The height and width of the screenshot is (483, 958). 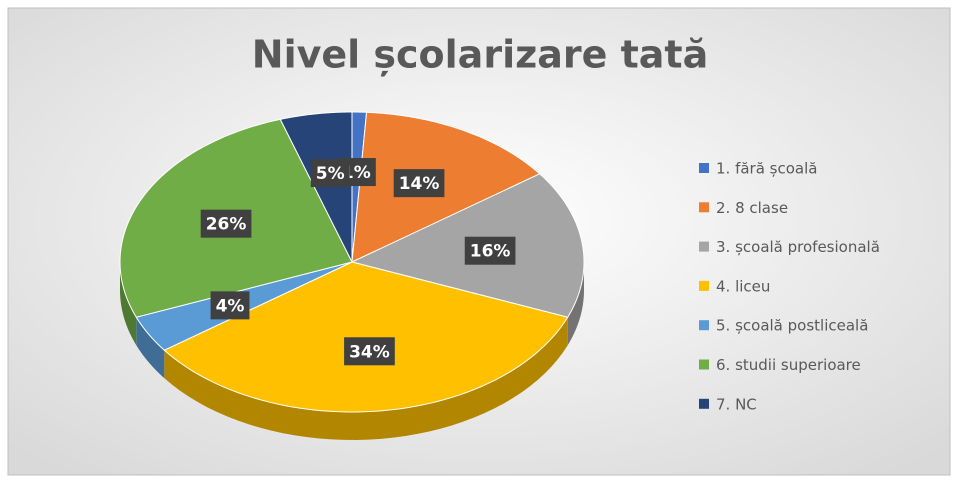 I want to click on data-label-text: 14%, so click(x=419, y=184).